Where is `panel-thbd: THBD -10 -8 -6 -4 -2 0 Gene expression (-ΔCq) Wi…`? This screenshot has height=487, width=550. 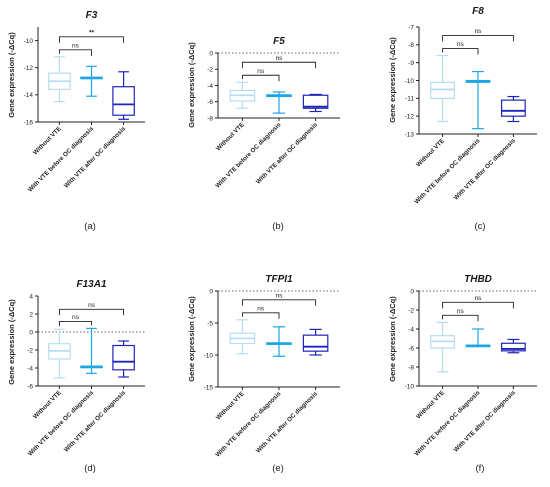 panel-thbd: THBD -10 -8 -6 -4 -2 0 Gene expression (-ΔCq) Wi… is located at coordinates (462, 374).